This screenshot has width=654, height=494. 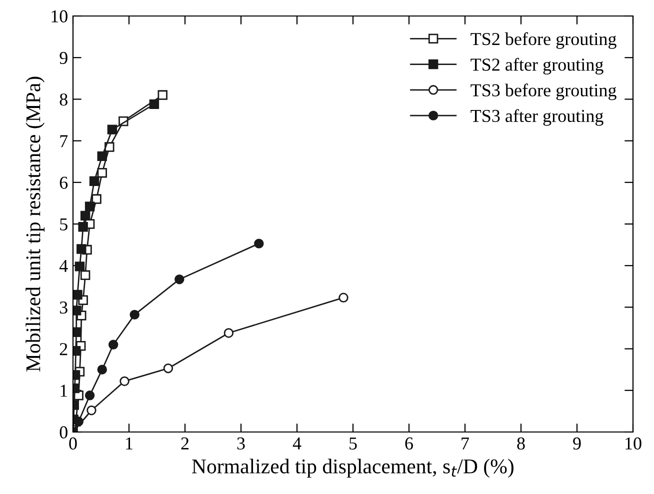 What do you see at coordinates (63, 266) in the screenshot?
I see `y-tick-label: 4` at bounding box center [63, 266].